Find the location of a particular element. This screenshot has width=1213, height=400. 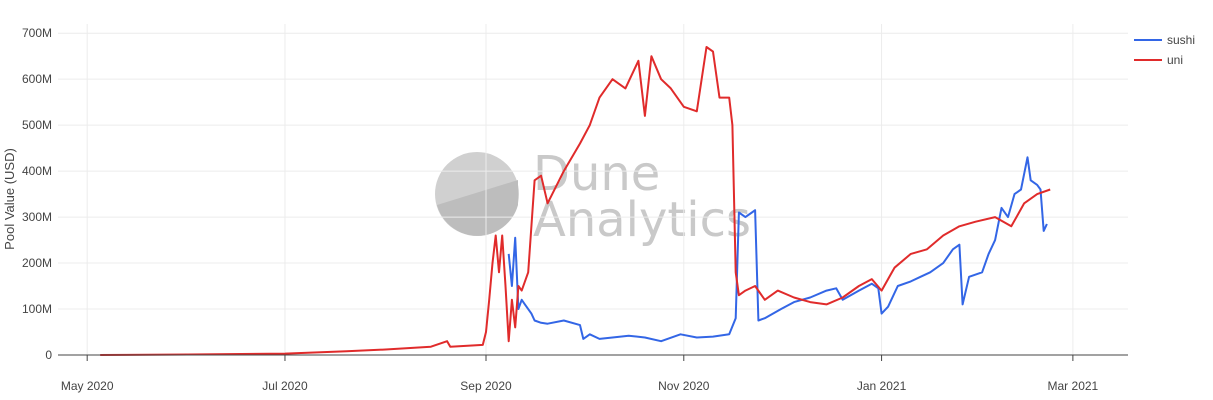

legend-label-sushi: sushi is located at coordinates (1181, 40).